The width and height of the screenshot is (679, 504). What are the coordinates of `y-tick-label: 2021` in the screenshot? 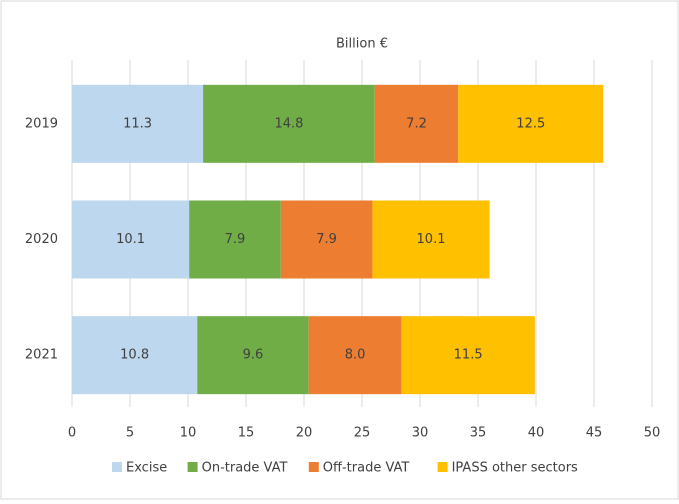 It's located at (41, 355).